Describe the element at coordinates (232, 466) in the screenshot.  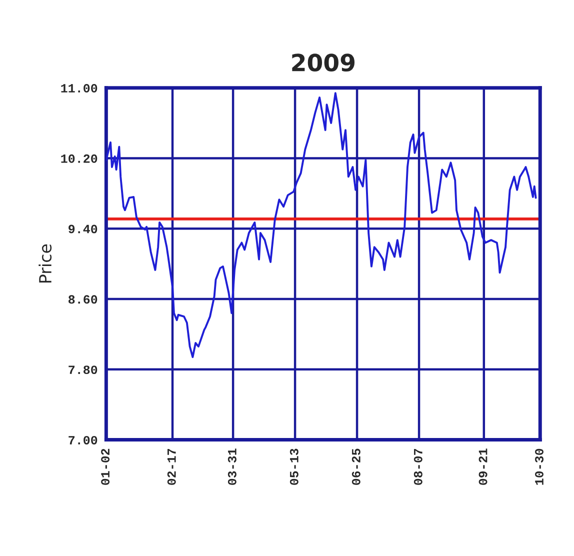
I see `x-tick-label: 03-31` at that location.